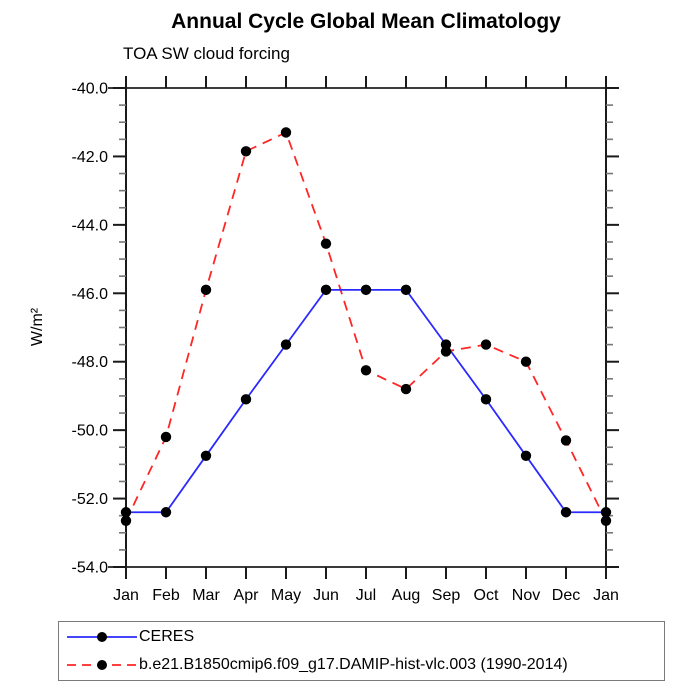 The height and width of the screenshot is (700, 700). Describe the element at coordinates (206, 53) in the screenshot. I see `chart-subtitle: TOA SW cloud forcing` at that location.